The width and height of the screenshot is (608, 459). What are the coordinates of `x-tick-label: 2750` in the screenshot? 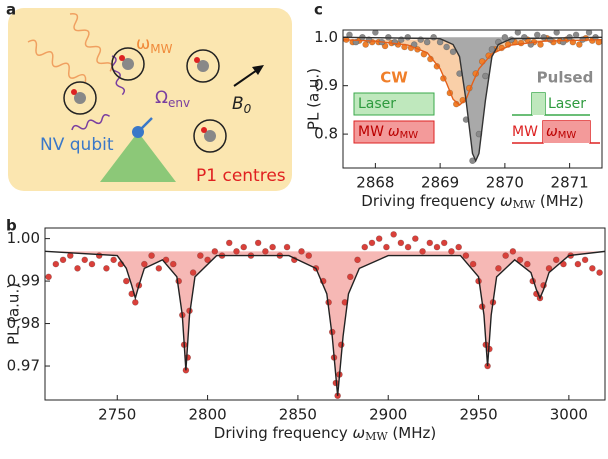 It's located at (117, 415).